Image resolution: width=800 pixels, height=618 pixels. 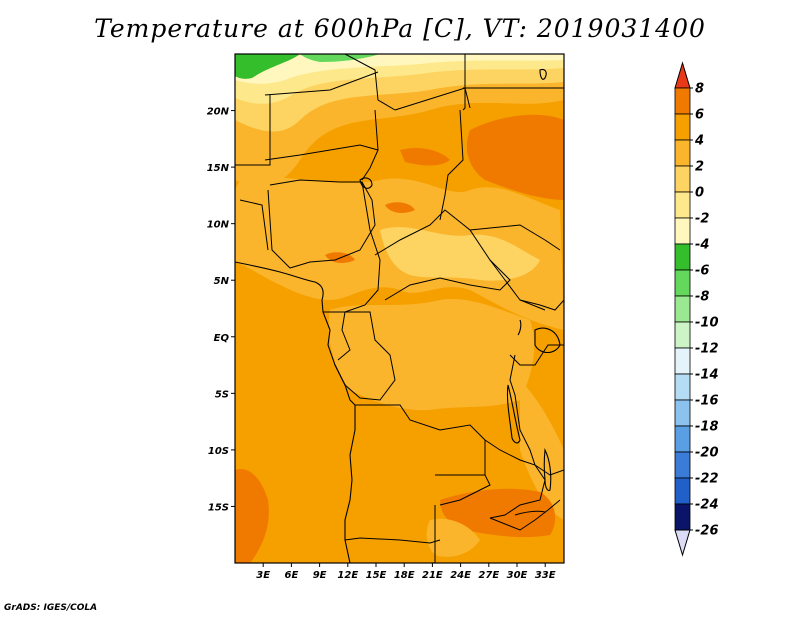 What do you see at coordinates (707, 375) in the screenshot?
I see `colorbar-label: -14` at bounding box center [707, 375].